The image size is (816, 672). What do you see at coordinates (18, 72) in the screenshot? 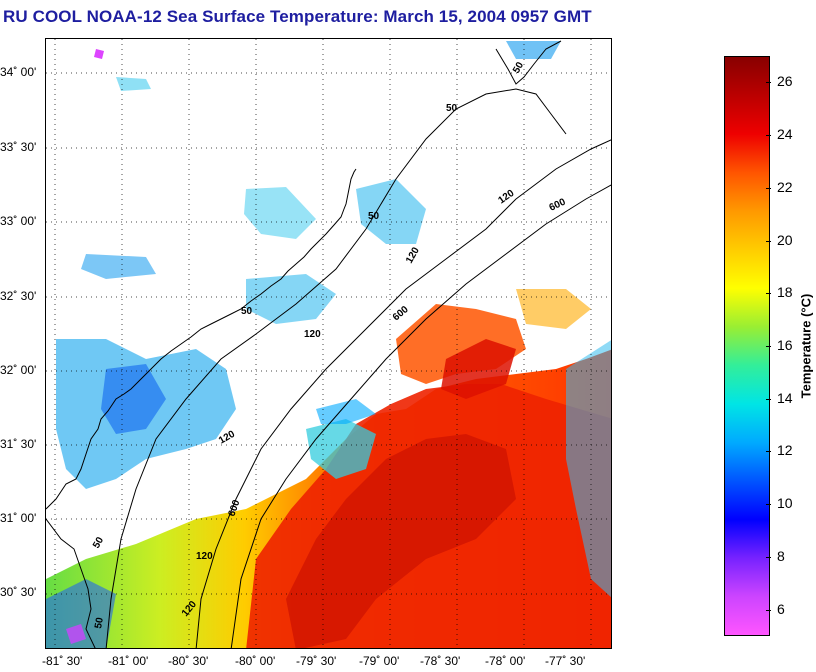
I see `lat-label: 34˚ 00'` at bounding box center [18, 72].